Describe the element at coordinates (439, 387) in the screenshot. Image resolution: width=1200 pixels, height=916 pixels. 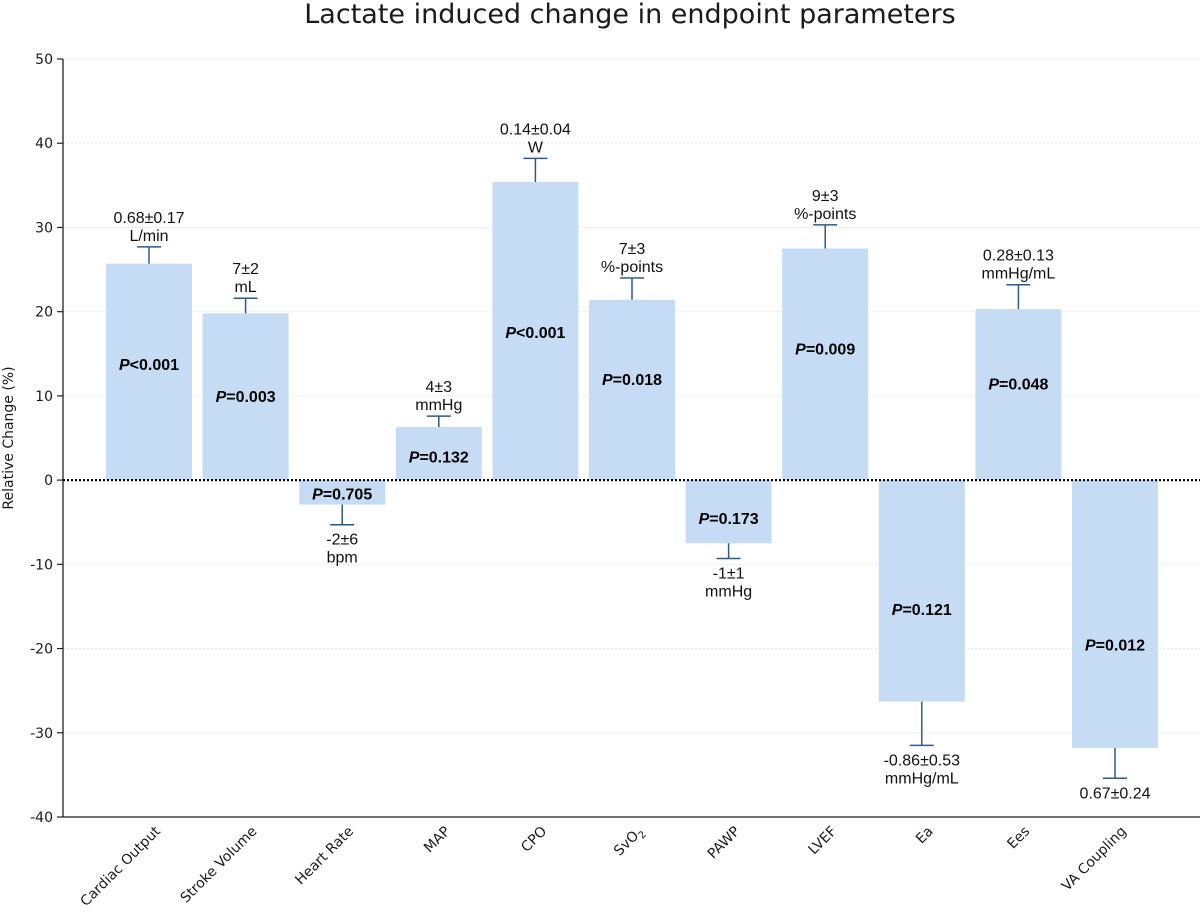
I see `annotation-label: 4±3` at that location.